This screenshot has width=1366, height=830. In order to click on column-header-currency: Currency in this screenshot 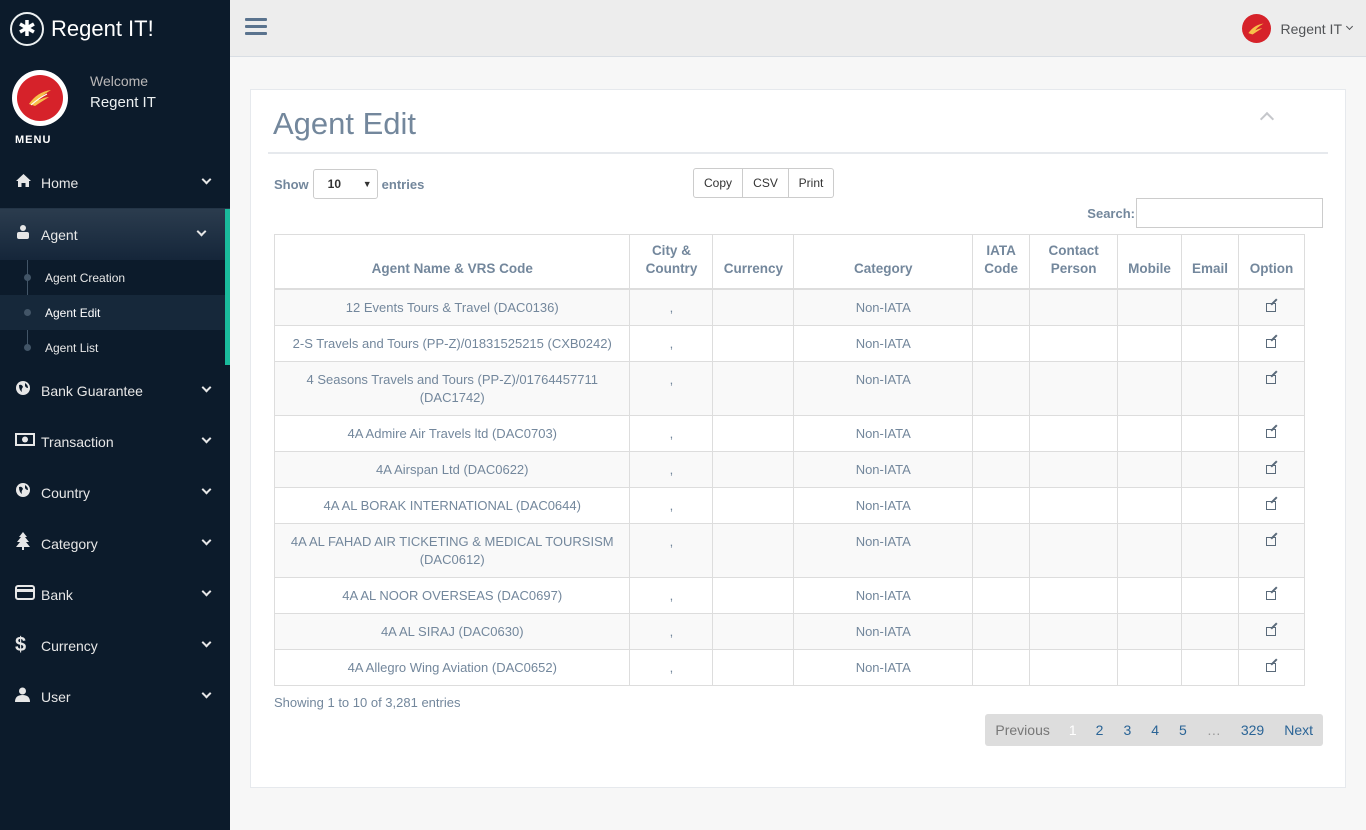, I will do `click(753, 262)`.